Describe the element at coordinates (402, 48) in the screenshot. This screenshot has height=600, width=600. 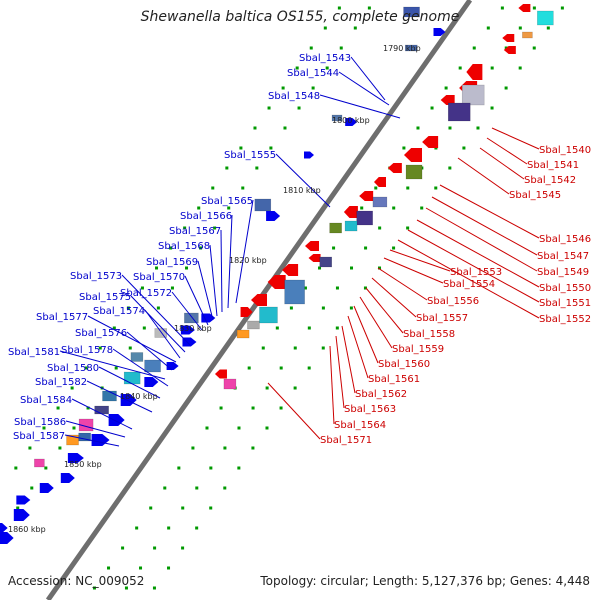
I see `scale-label: 1790 kbp` at that location.